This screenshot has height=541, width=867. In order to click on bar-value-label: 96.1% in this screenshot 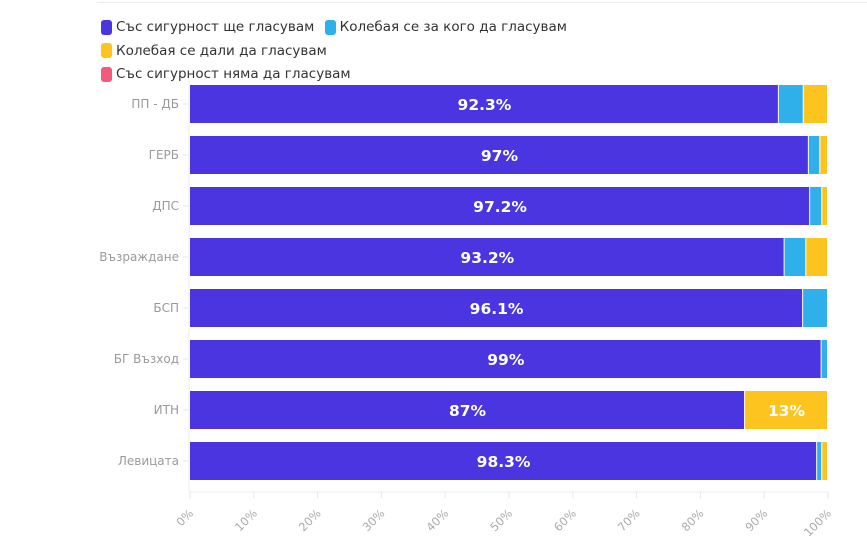, I will do `click(497, 309)`.